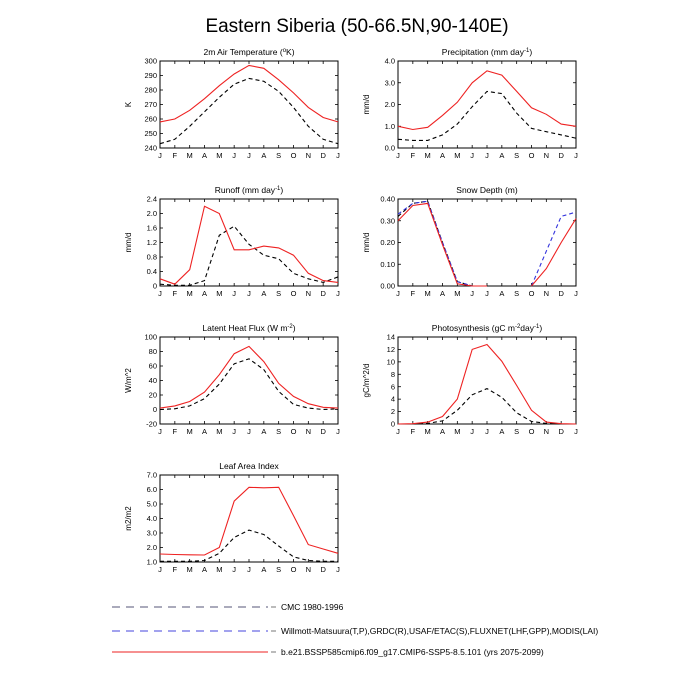  I want to click on y-tick-label: 240, so click(150, 148).